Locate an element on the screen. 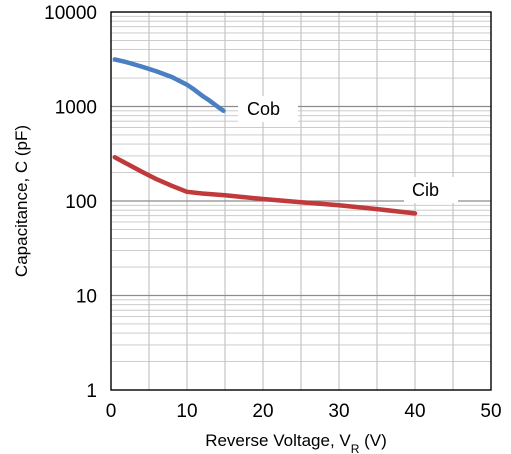 The image size is (511, 454). x-tick-label: 50 is located at coordinates (490, 411).